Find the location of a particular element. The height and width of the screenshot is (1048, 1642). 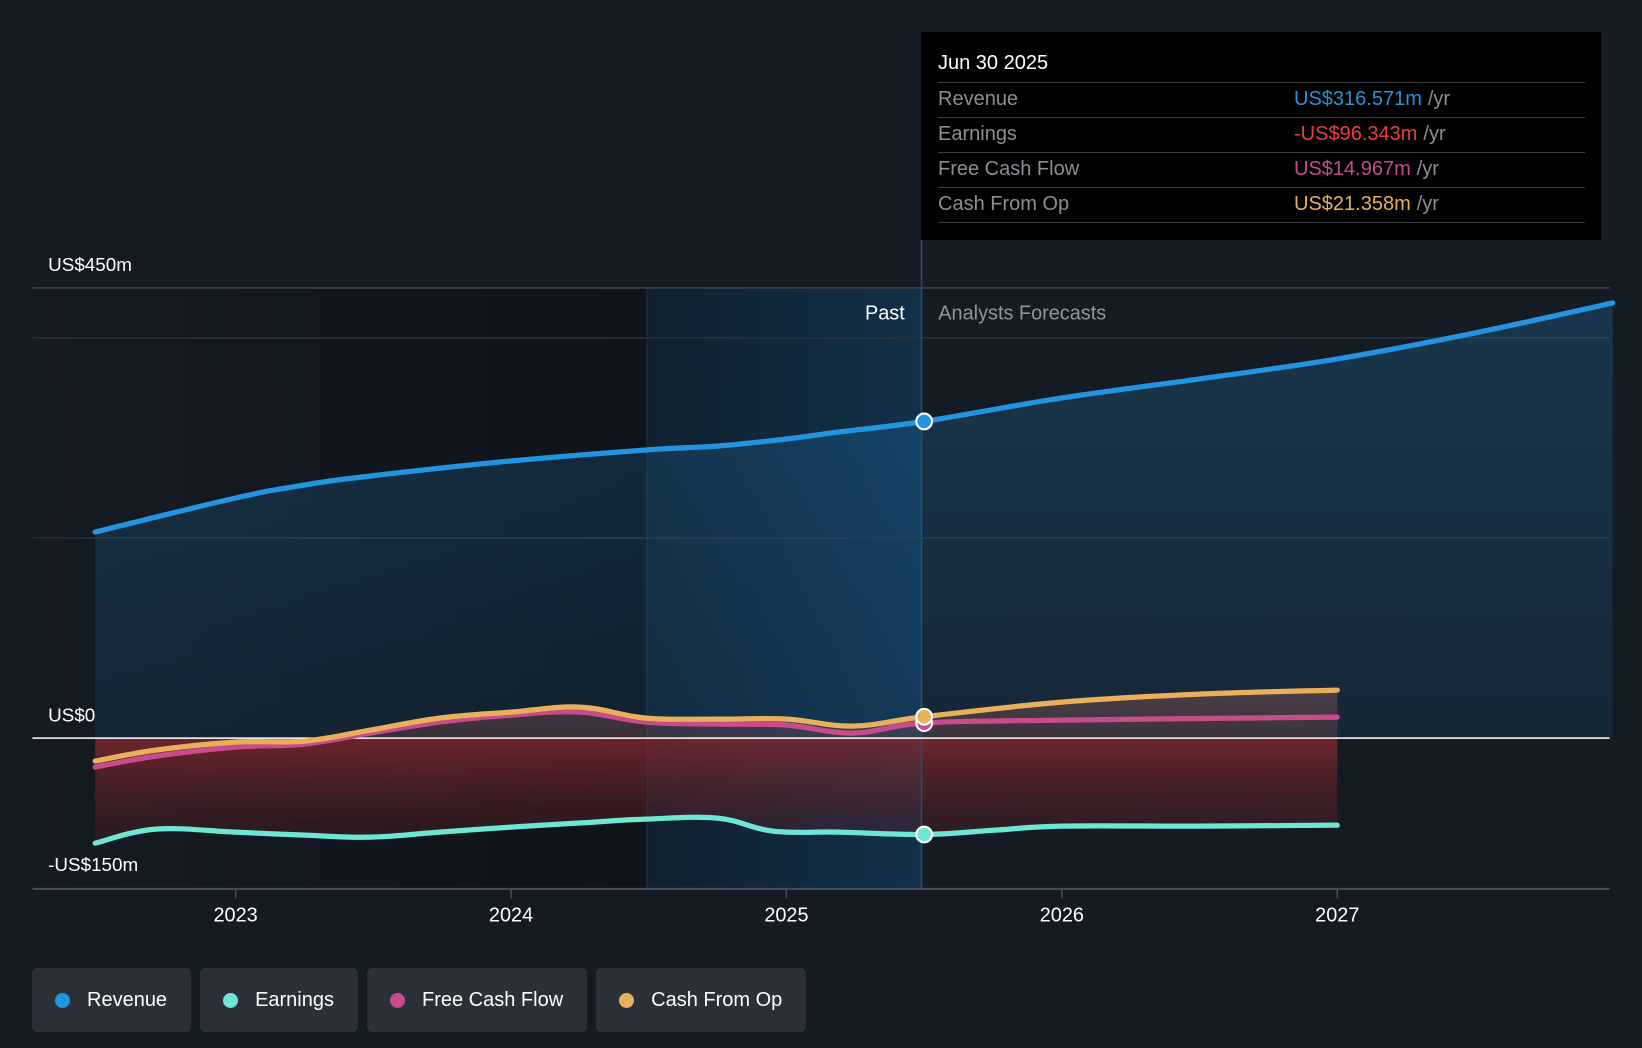

y-axis-label: US$450m is located at coordinates (90, 264).